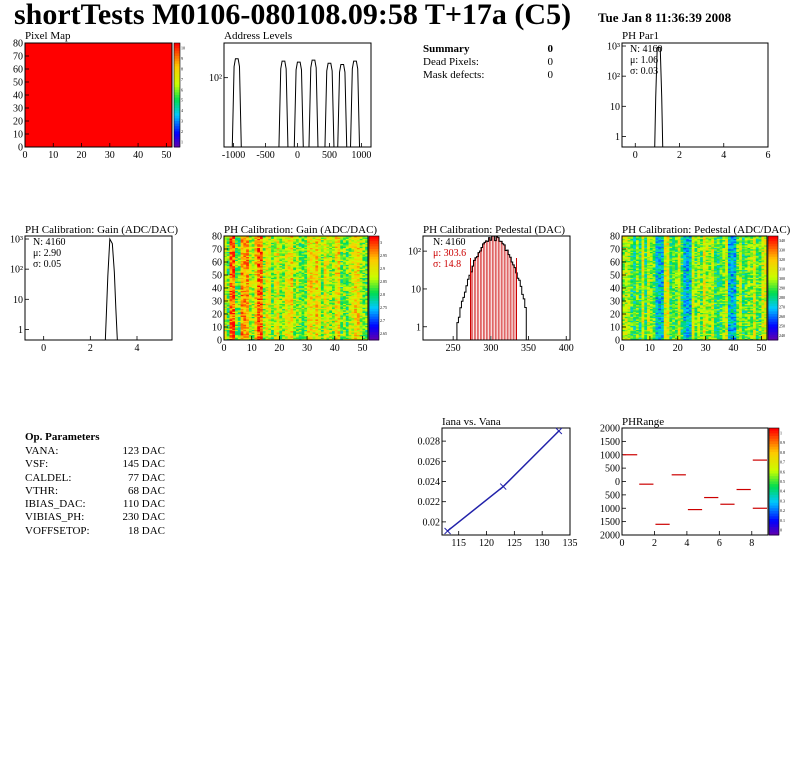  I want to click on y-tick-label: 10³, so click(613, 47).